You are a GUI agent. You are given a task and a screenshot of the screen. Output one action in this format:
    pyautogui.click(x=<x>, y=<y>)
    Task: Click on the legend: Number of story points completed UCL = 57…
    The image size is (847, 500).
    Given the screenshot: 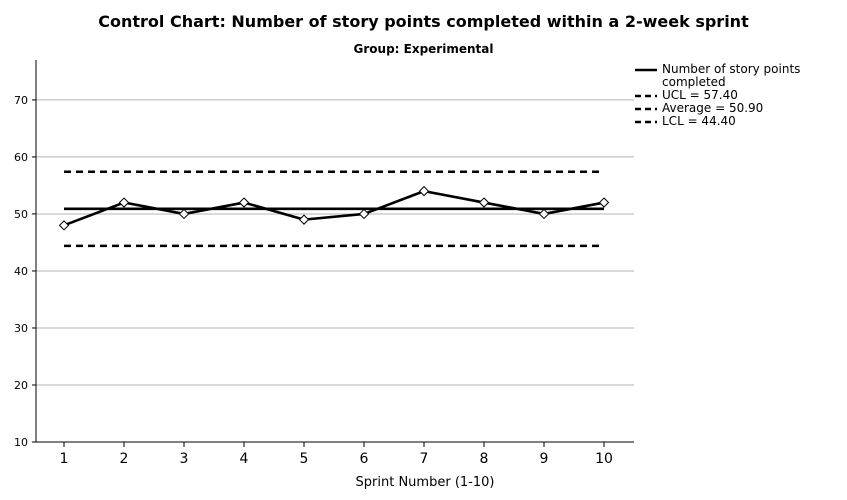 What is the action you would take?
    pyautogui.click(x=739, y=95)
    